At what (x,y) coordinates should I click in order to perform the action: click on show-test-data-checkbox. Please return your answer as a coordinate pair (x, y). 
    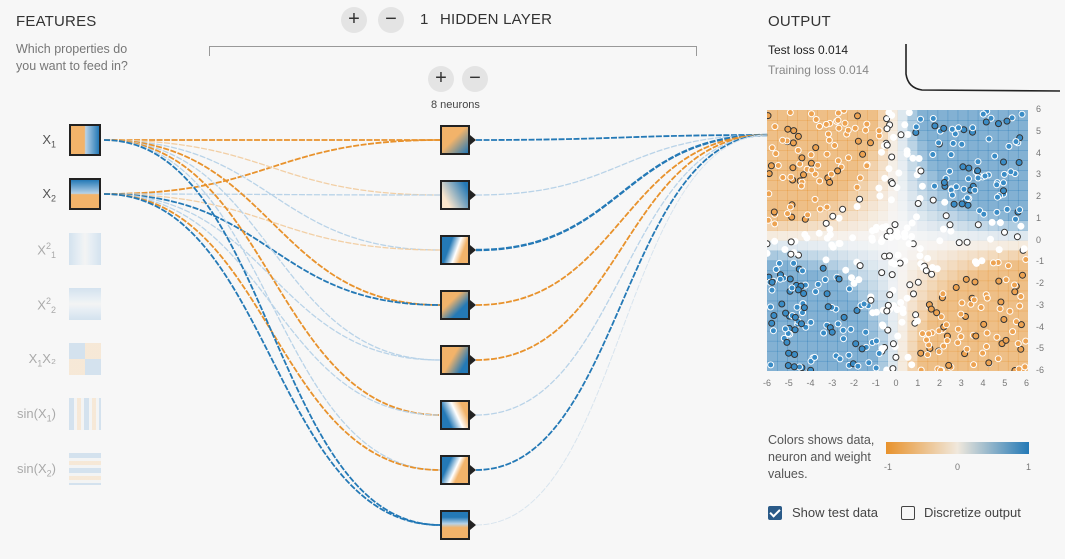
    Looking at the image, I should click on (775, 513).